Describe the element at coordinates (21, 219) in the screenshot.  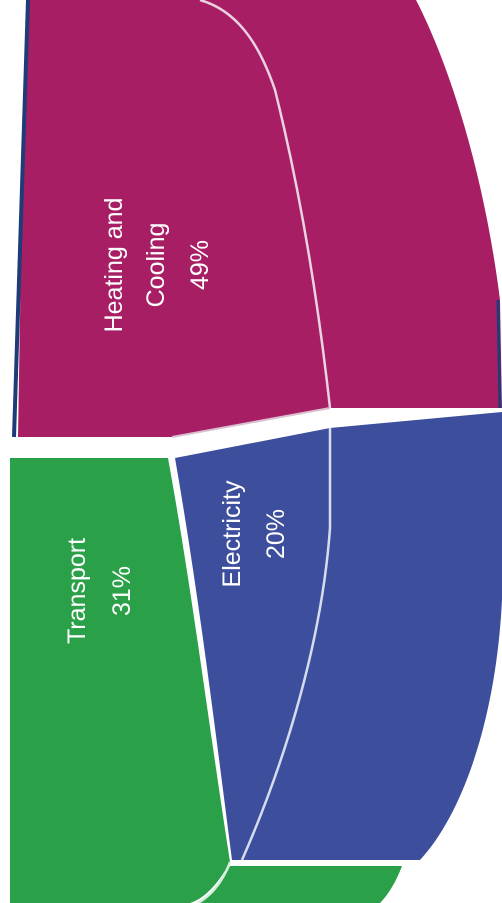
I see `frame-left-line` at that location.